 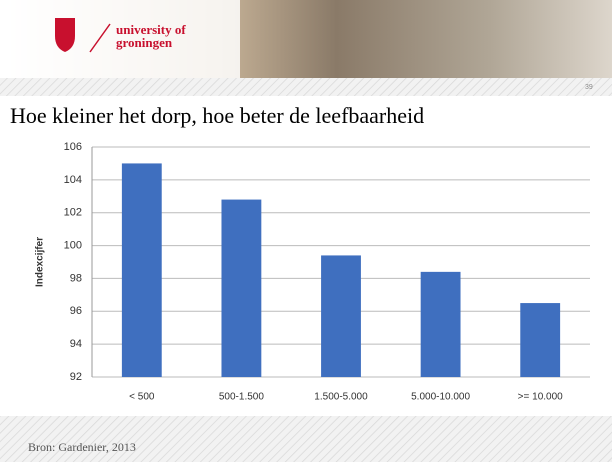 I want to click on y-tick-label: 96, so click(x=76, y=311).